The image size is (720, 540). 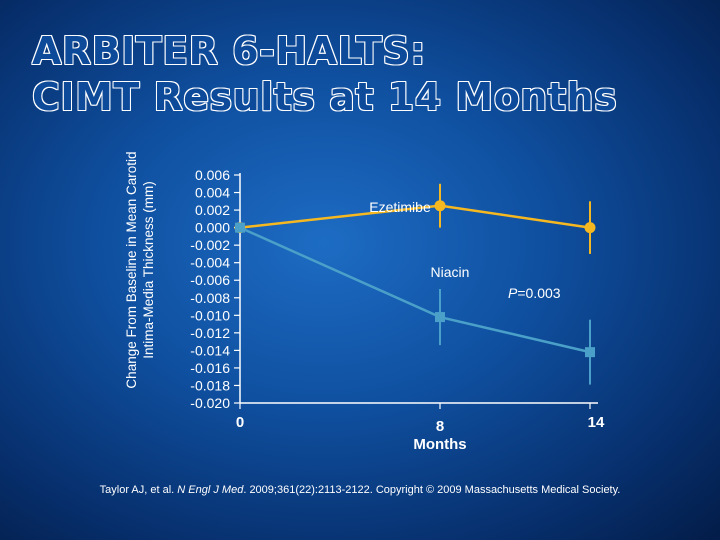 I want to click on y-tick-label-5: -0.004, so click(x=210, y=263).